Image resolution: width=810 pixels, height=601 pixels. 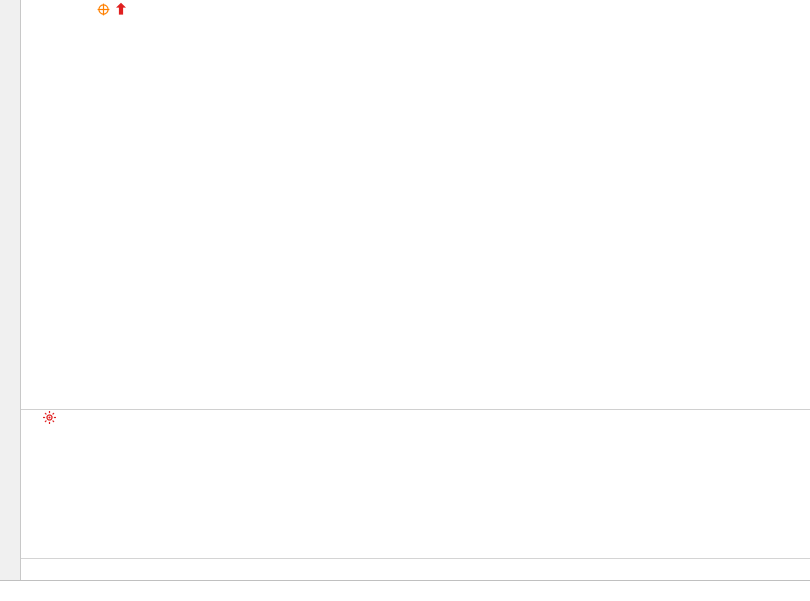 What do you see at coordinates (776, 484) in the screenshot?
I see `rsi-axis-right` at bounding box center [776, 484].